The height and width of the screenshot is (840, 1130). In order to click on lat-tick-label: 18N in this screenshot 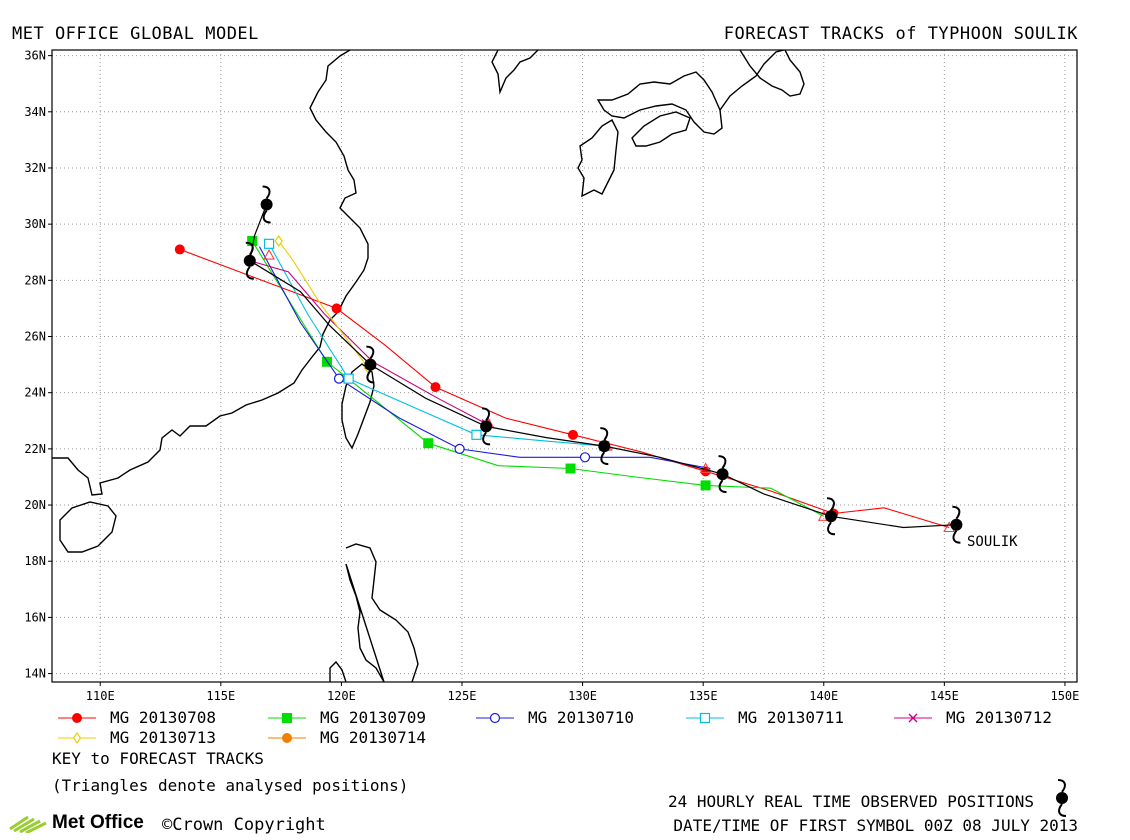, I will do `click(35, 561)`.